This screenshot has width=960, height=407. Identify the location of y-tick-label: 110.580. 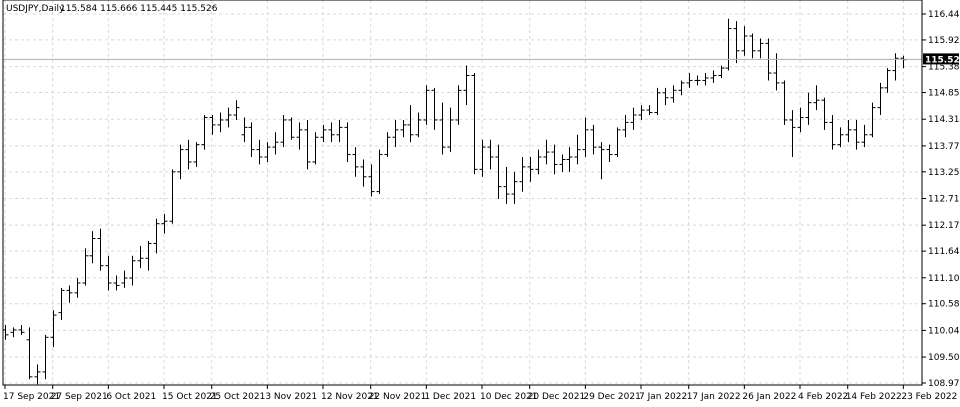
(944, 305).